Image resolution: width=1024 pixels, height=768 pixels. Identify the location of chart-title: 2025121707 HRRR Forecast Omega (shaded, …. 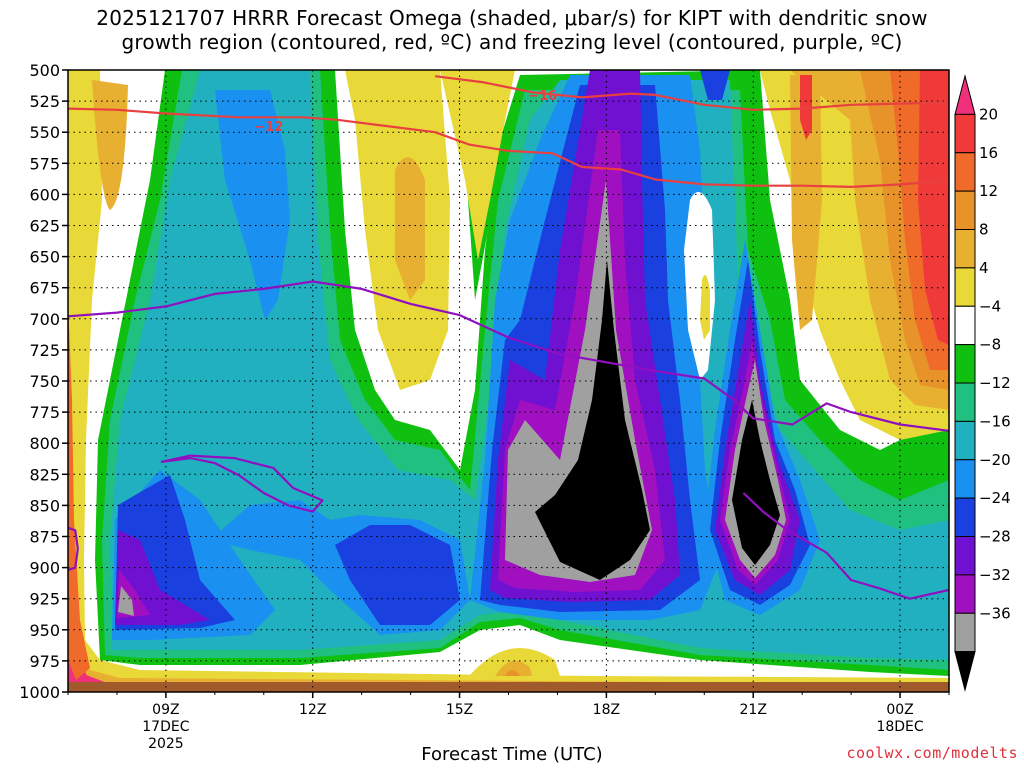
(512, 30).